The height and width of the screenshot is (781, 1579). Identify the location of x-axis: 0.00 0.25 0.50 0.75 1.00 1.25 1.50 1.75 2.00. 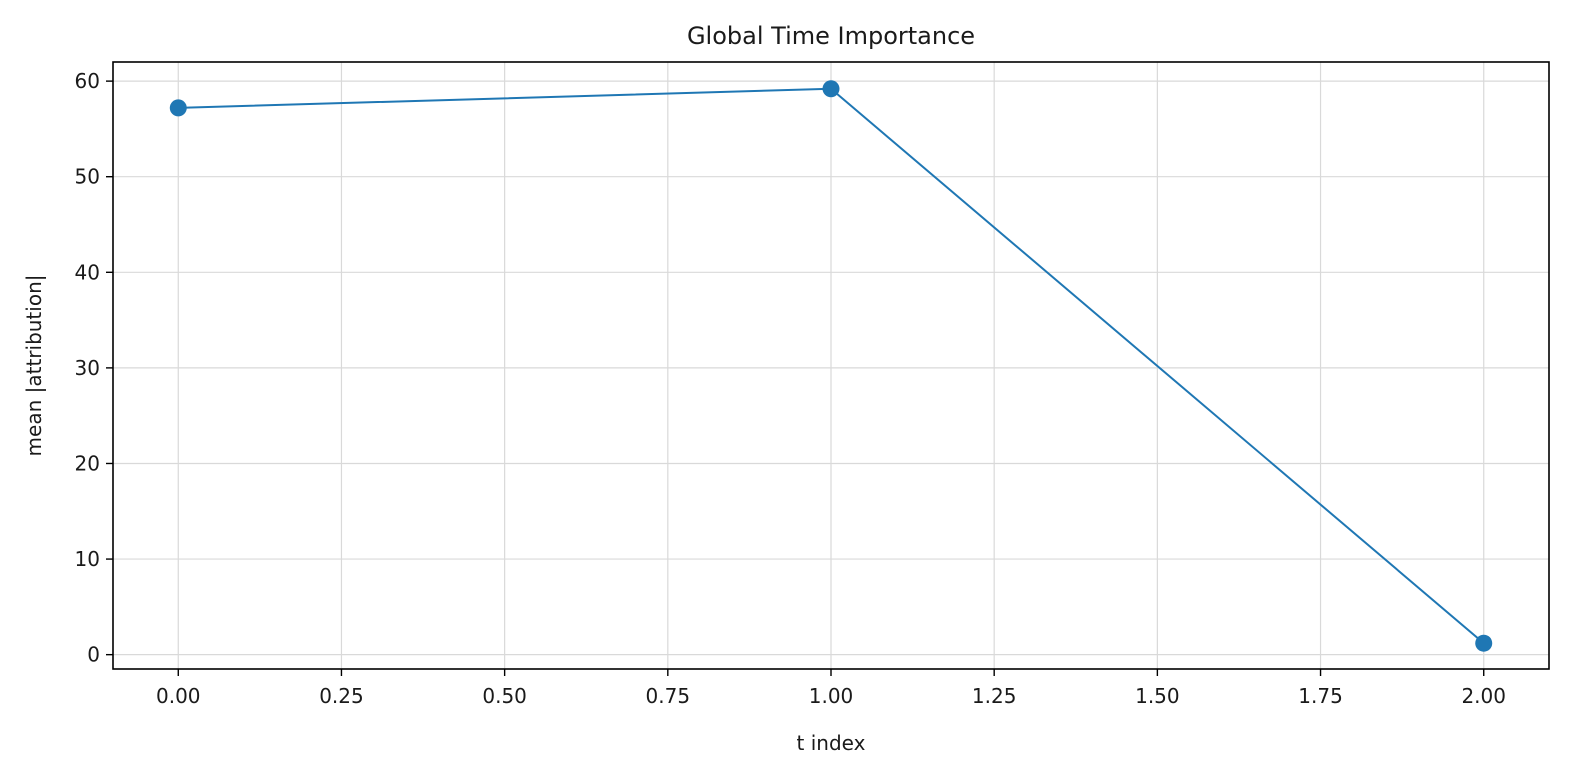
(831, 688).